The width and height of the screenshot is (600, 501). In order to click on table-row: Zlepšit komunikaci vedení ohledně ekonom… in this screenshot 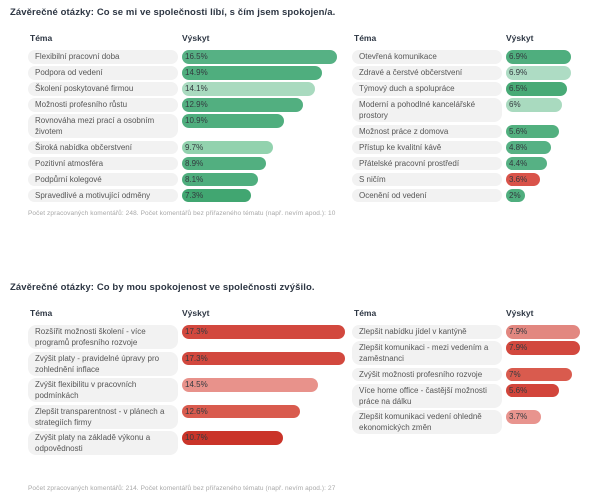, I will do `click(476, 422)`.